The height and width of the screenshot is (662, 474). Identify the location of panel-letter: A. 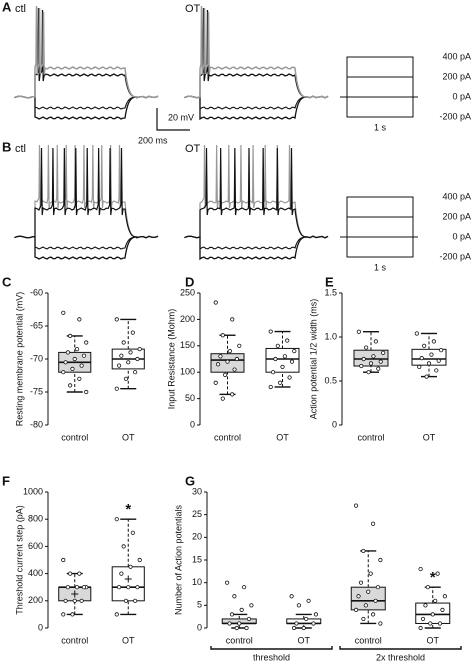
(7, 7).